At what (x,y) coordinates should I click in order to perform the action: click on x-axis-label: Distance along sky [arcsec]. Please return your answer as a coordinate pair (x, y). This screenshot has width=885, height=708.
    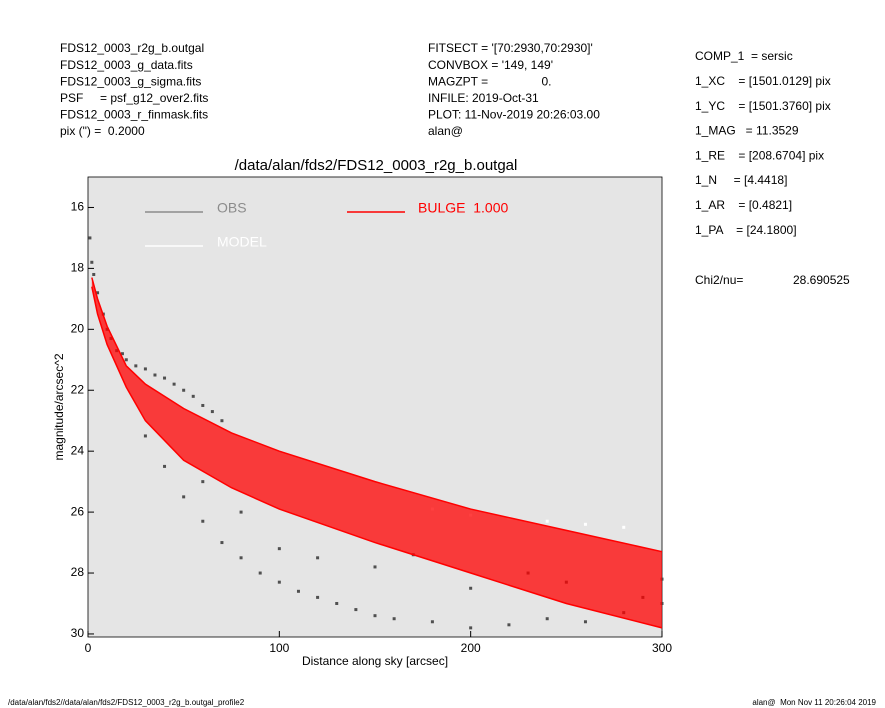
    Looking at the image, I should click on (375, 661).